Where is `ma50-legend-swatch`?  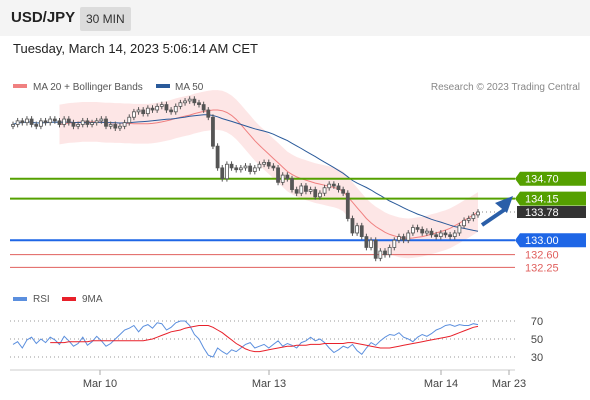 ma50-legend-swatch is located at coordinates (163, 86).